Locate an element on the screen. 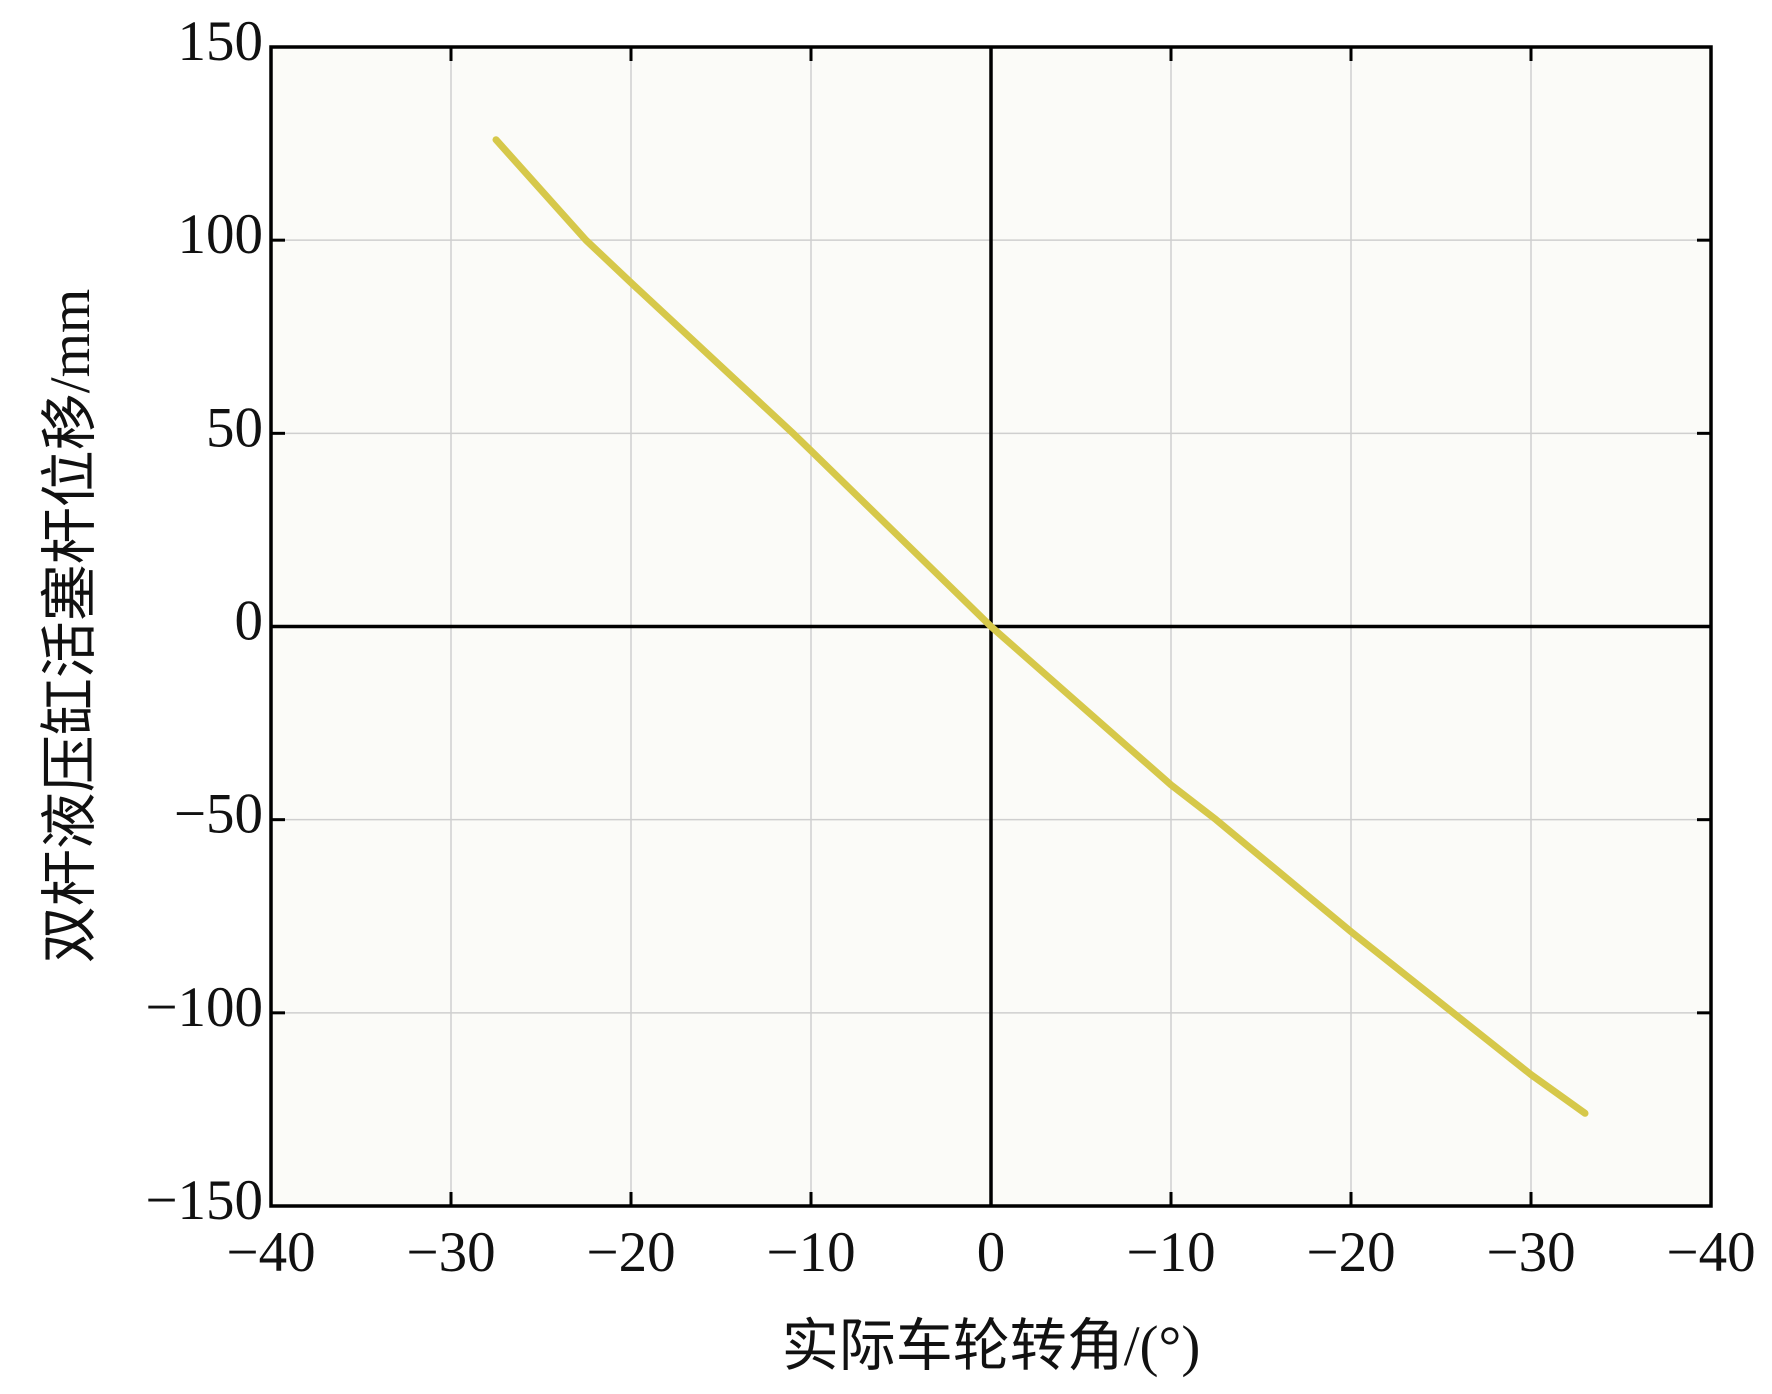 Image resolution: width=1772 pixels, height=1394 pixels. y-tick-label: −50 is located at coordinates (218, 814).